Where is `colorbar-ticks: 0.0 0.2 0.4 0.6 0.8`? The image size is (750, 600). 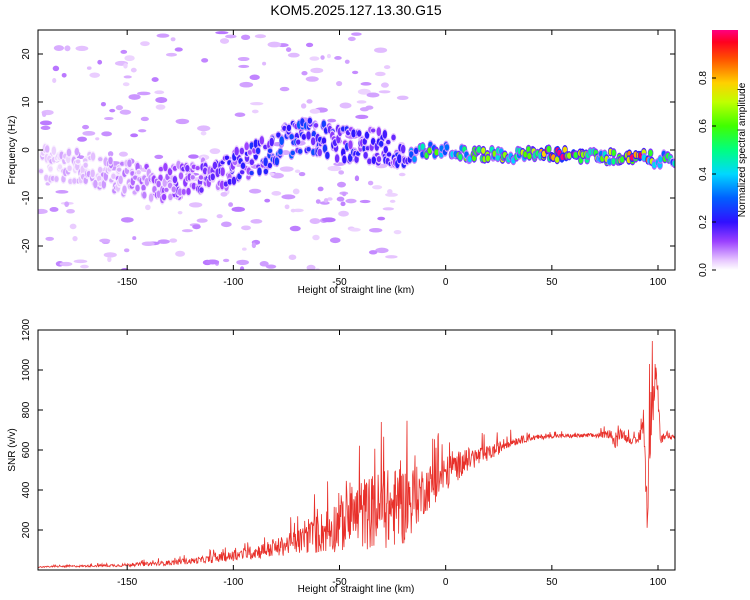 colorbar-ticks: 0.0 0.2 0.4 0.6 0.8 is located at coordinates (707, 174).